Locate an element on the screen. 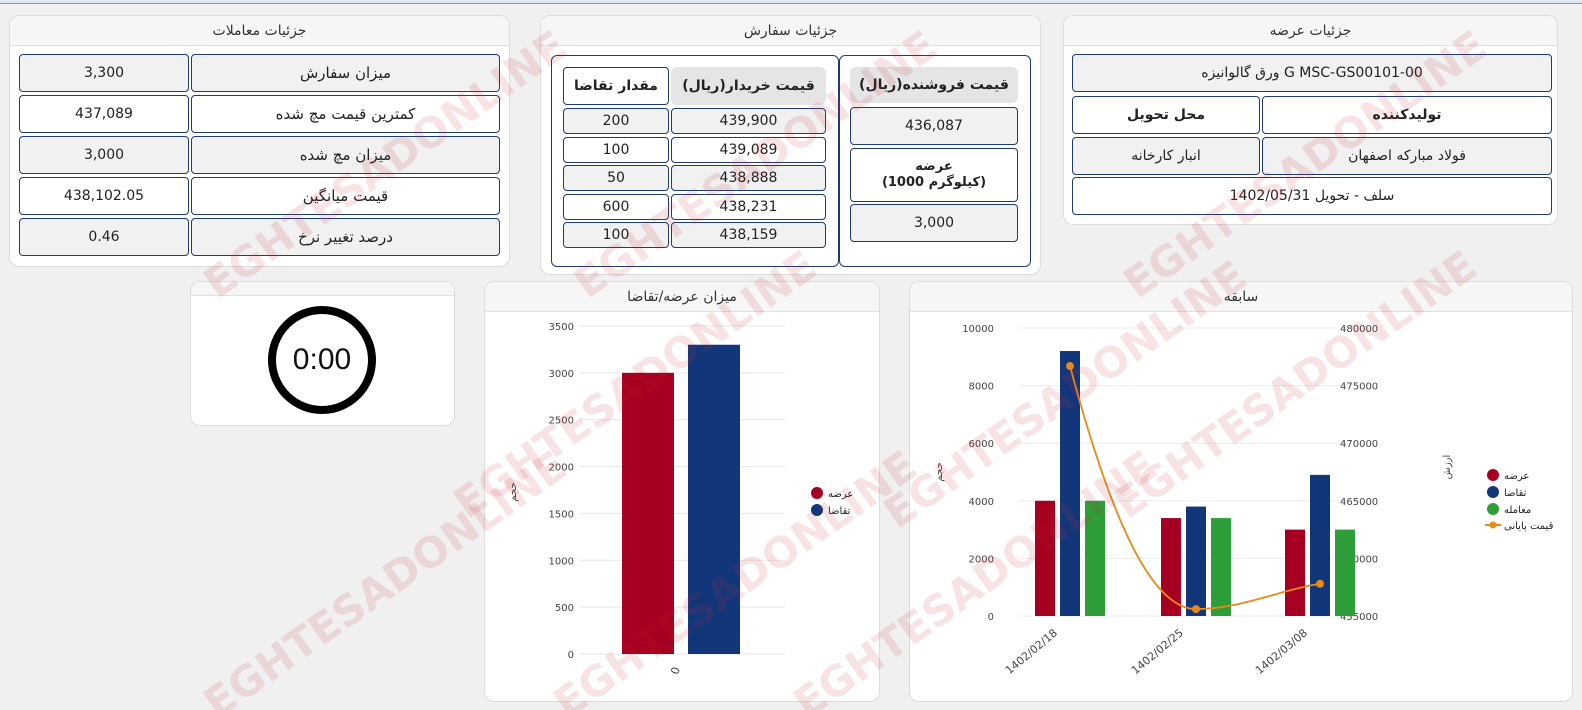 The image size is (1582, 710). timer-circle: 0:00 is located at coordinates (322, 360).